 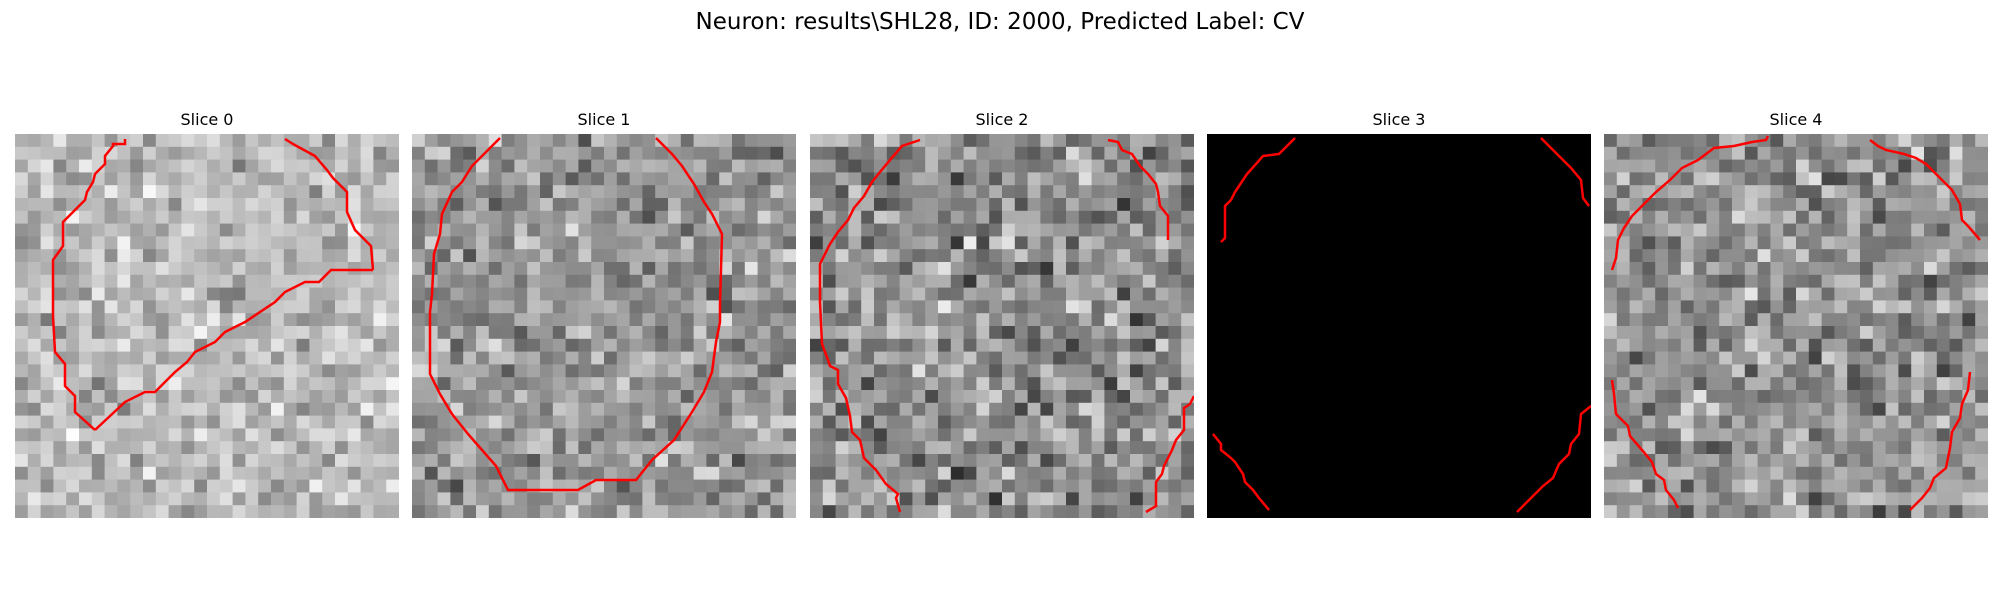 I want to click on slice-4-contour, so click(x=1795, y=323).